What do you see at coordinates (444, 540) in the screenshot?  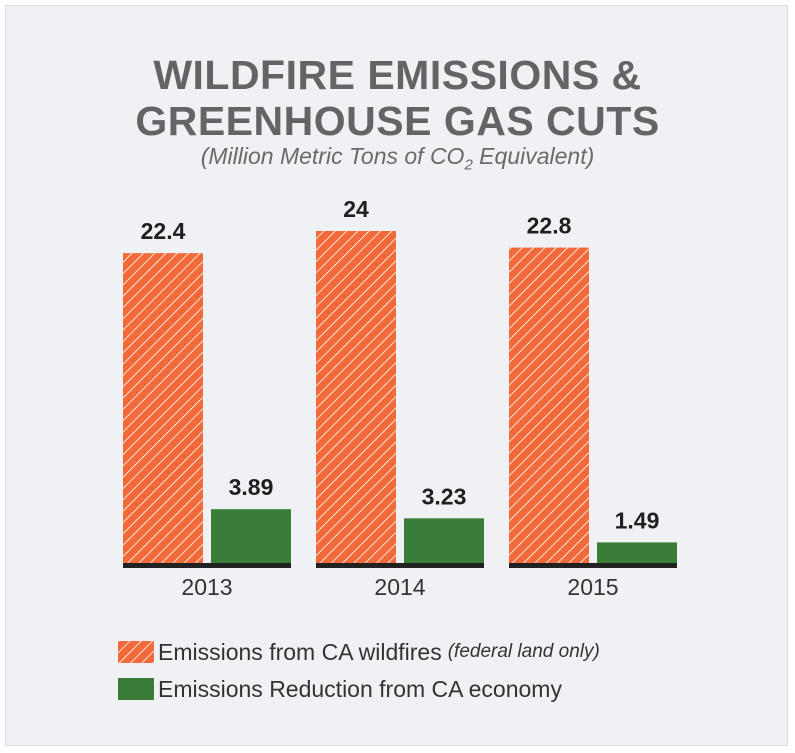 I see `bar-reduction-2014` at bounding box center [444, 540].